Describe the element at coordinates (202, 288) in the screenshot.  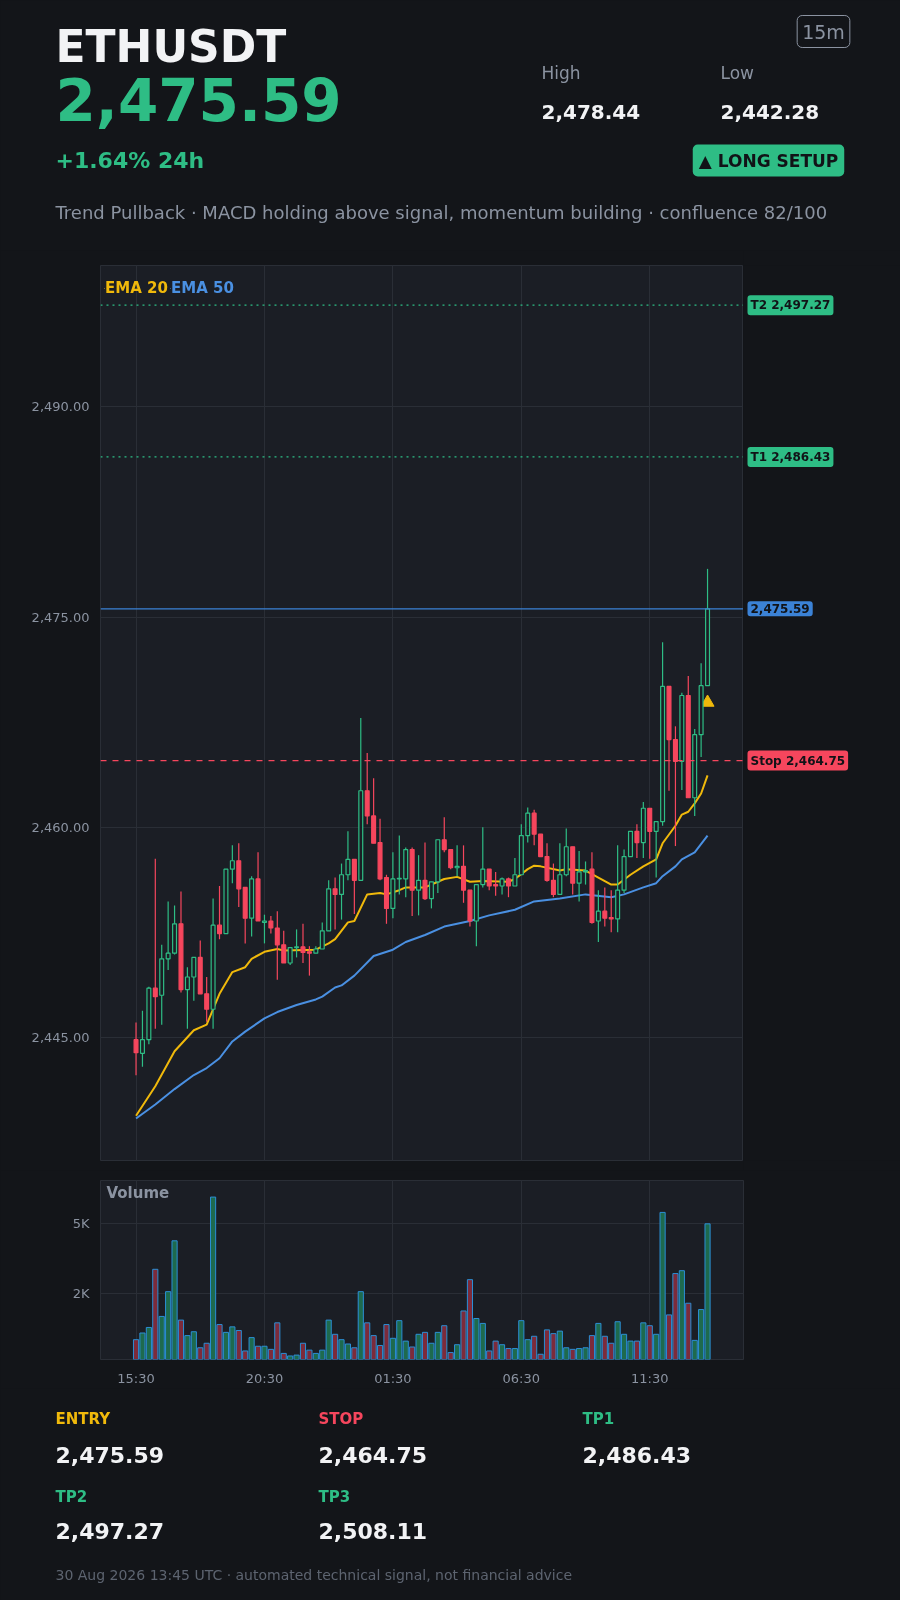
I see `legend-label: EMA 50` at that location.